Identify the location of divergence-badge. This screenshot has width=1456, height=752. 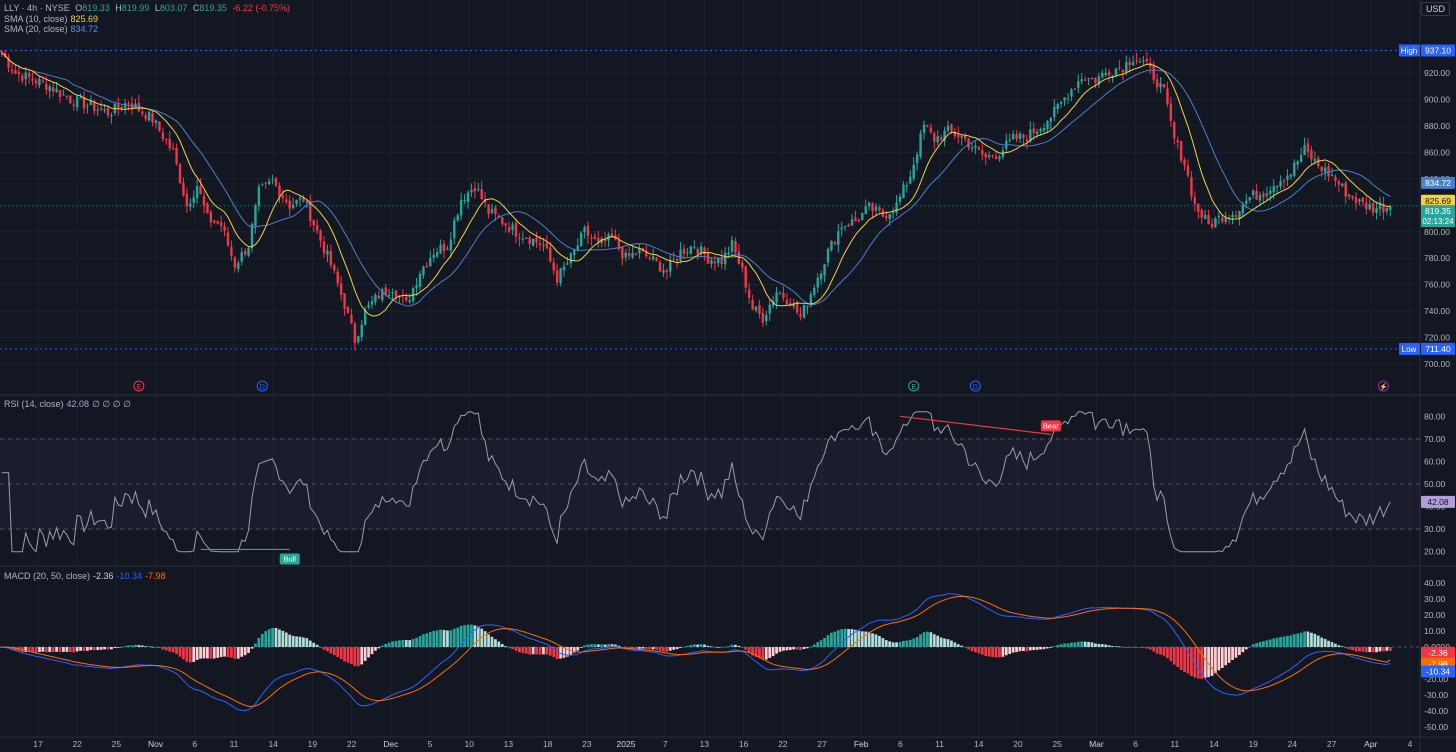
(289, 559).